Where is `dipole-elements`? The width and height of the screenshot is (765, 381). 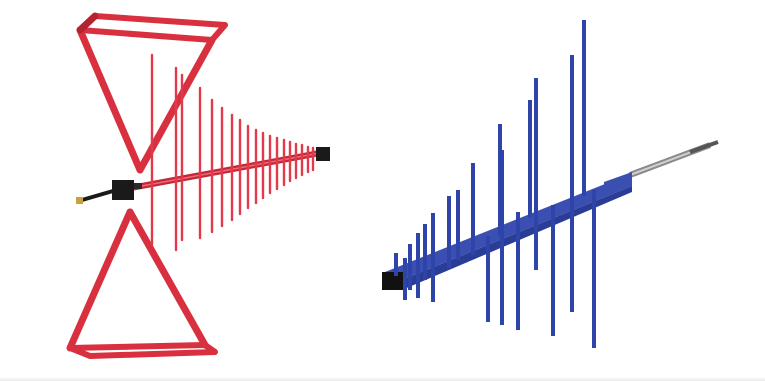
dipole-elements is located at coordinates (232, 152).